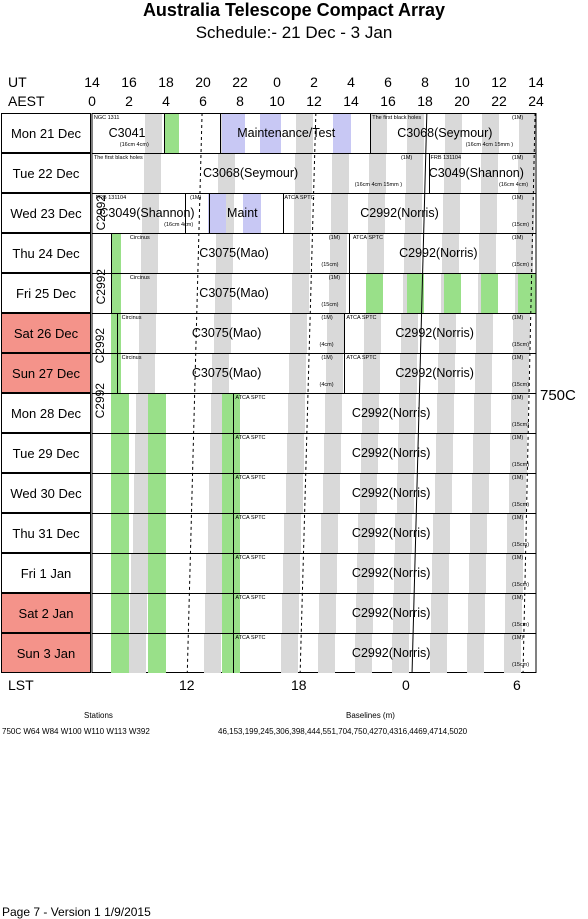  I want to click on aest-tick: 4, so click(166, 101).